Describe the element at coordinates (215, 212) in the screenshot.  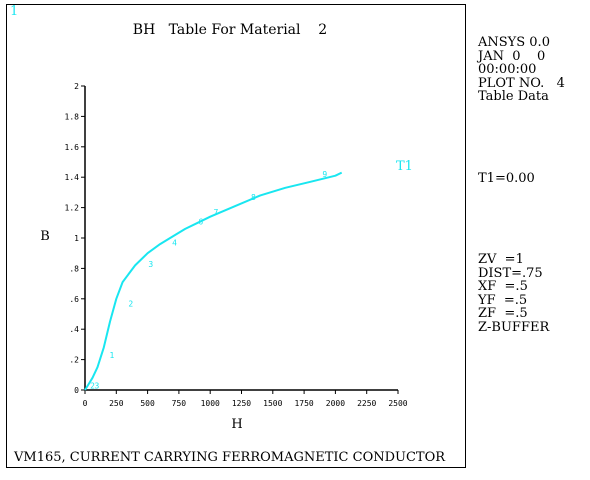
I see `data-point-marker: 7` at that location.